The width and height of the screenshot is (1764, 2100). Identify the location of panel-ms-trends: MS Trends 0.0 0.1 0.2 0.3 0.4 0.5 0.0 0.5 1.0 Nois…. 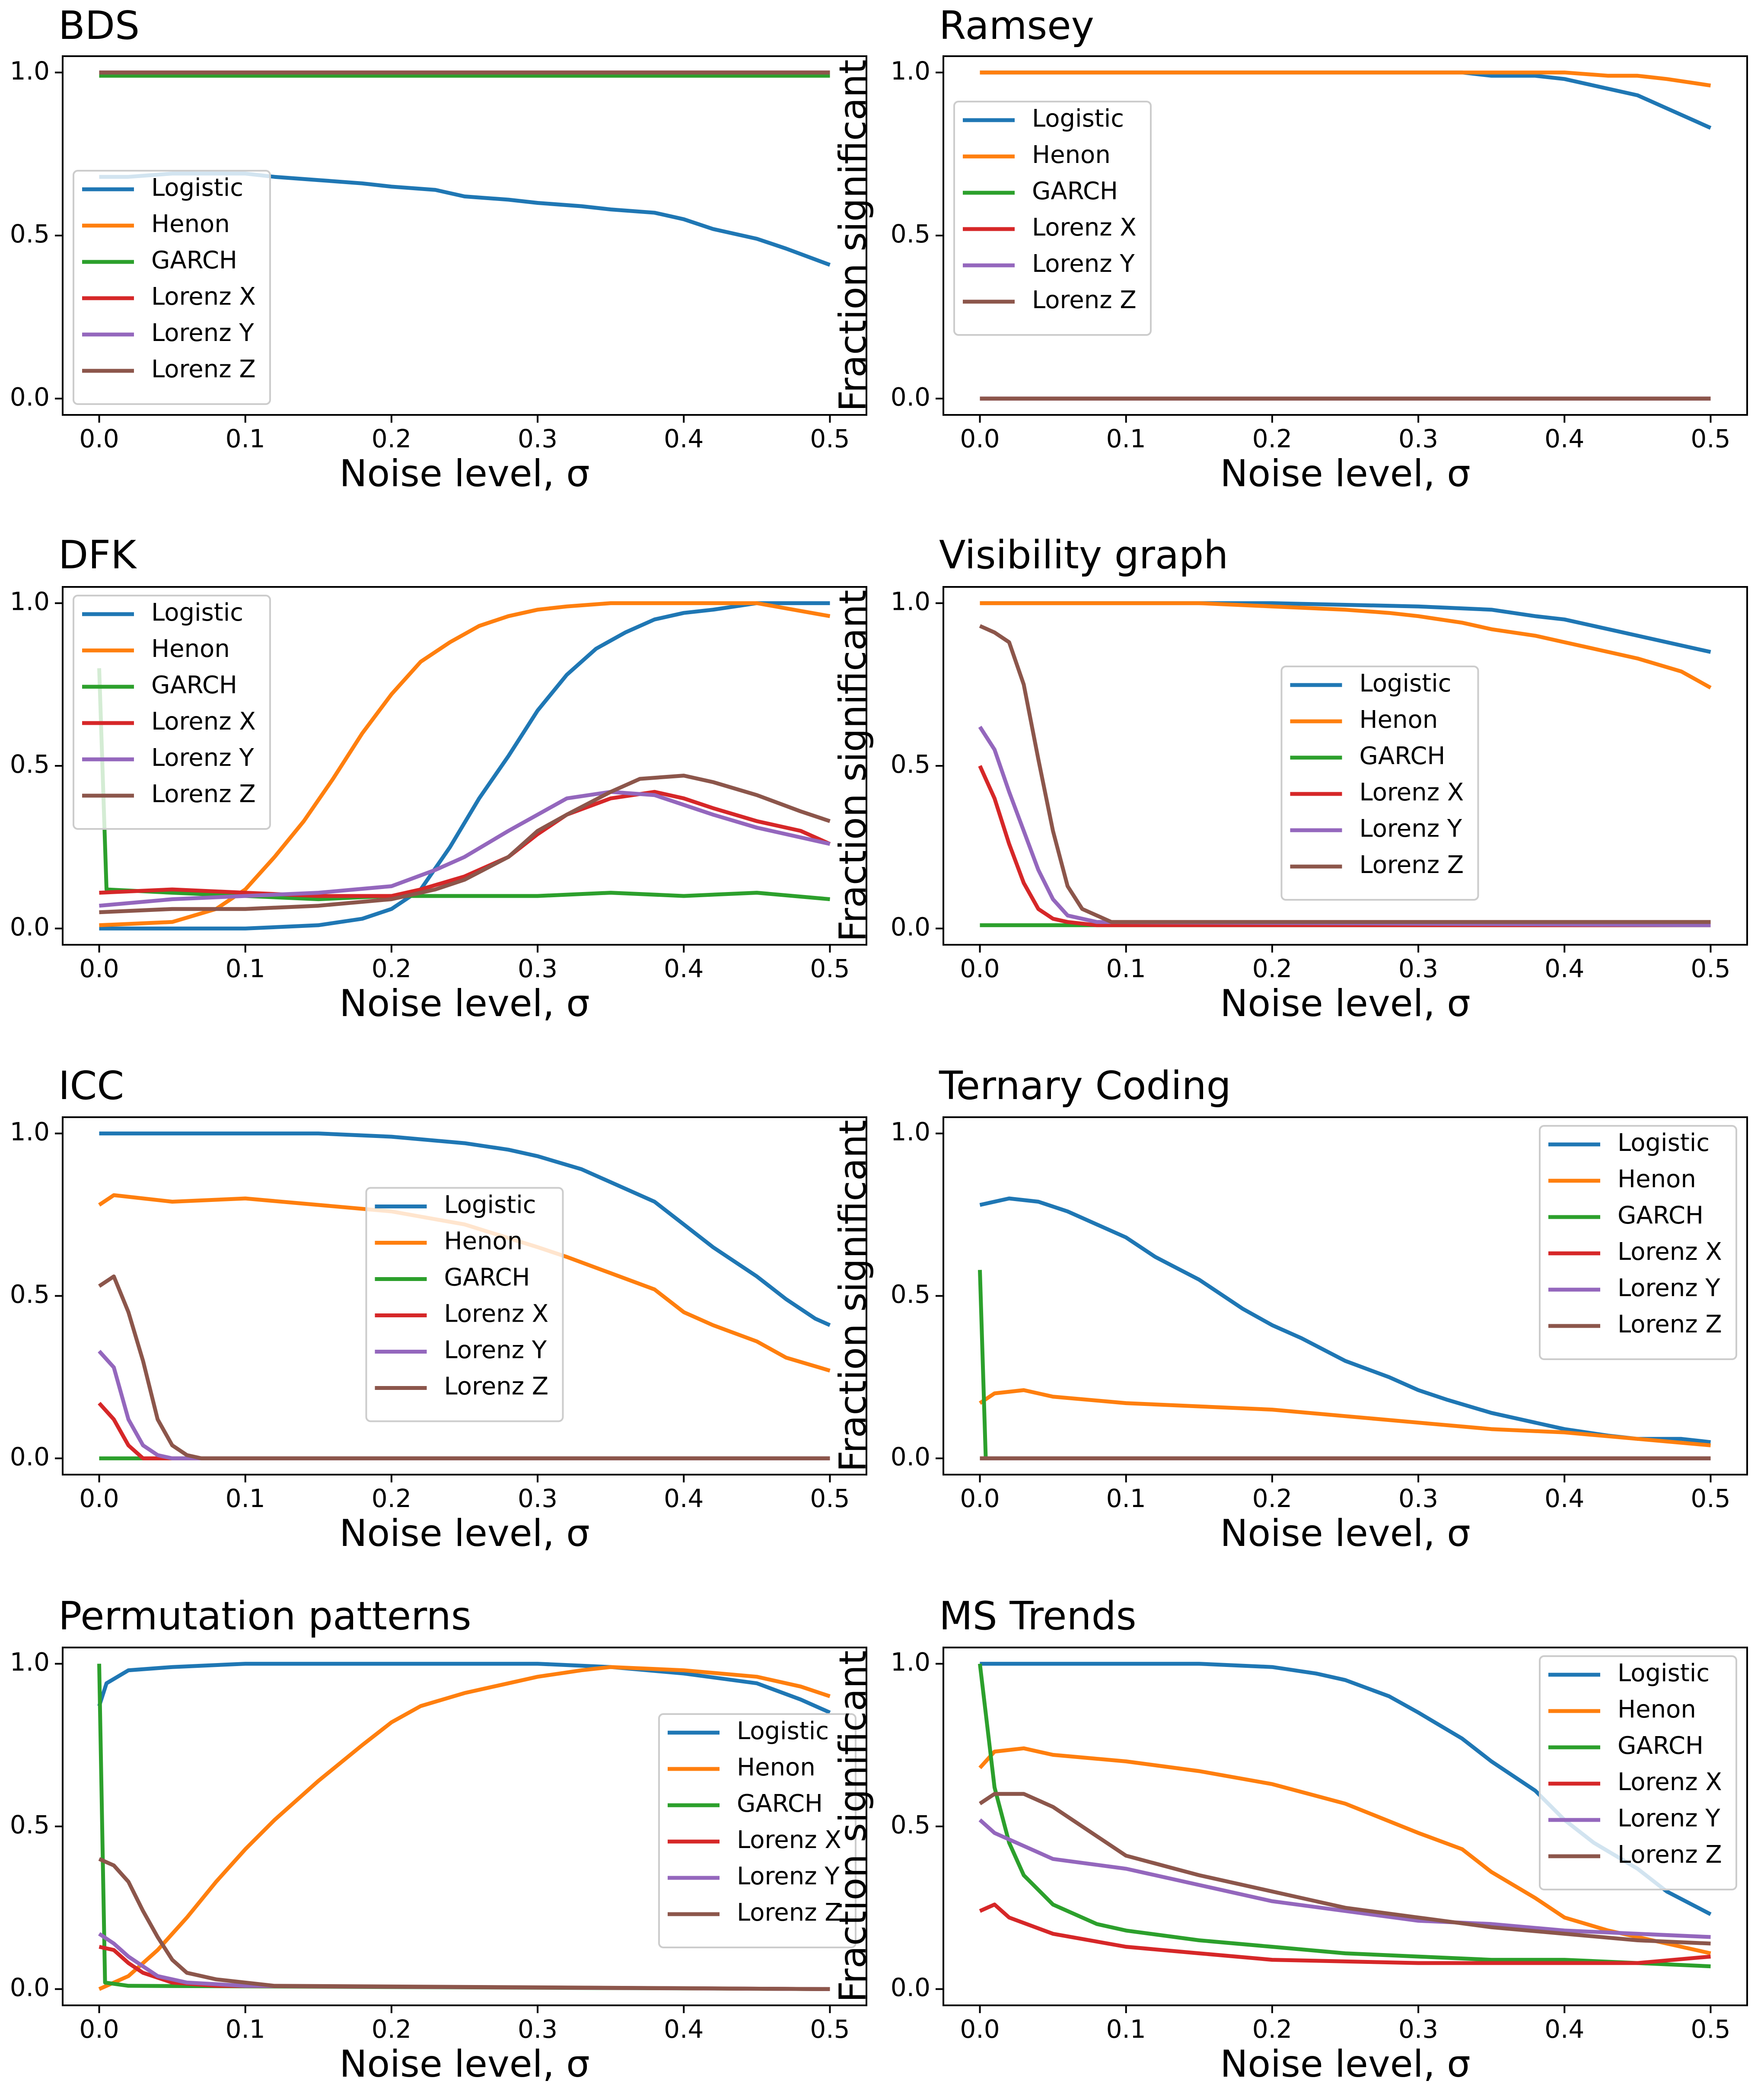
(1289, 1839).